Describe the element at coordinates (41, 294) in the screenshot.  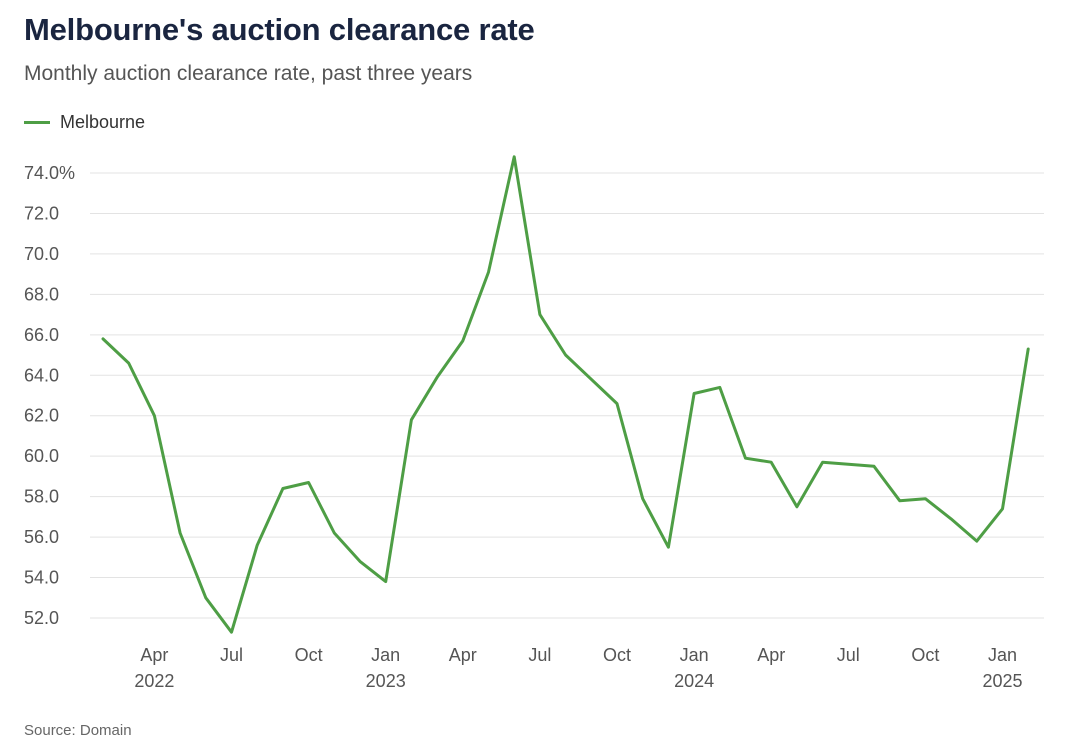
I see `y-tick-label: 68.0` at that location.